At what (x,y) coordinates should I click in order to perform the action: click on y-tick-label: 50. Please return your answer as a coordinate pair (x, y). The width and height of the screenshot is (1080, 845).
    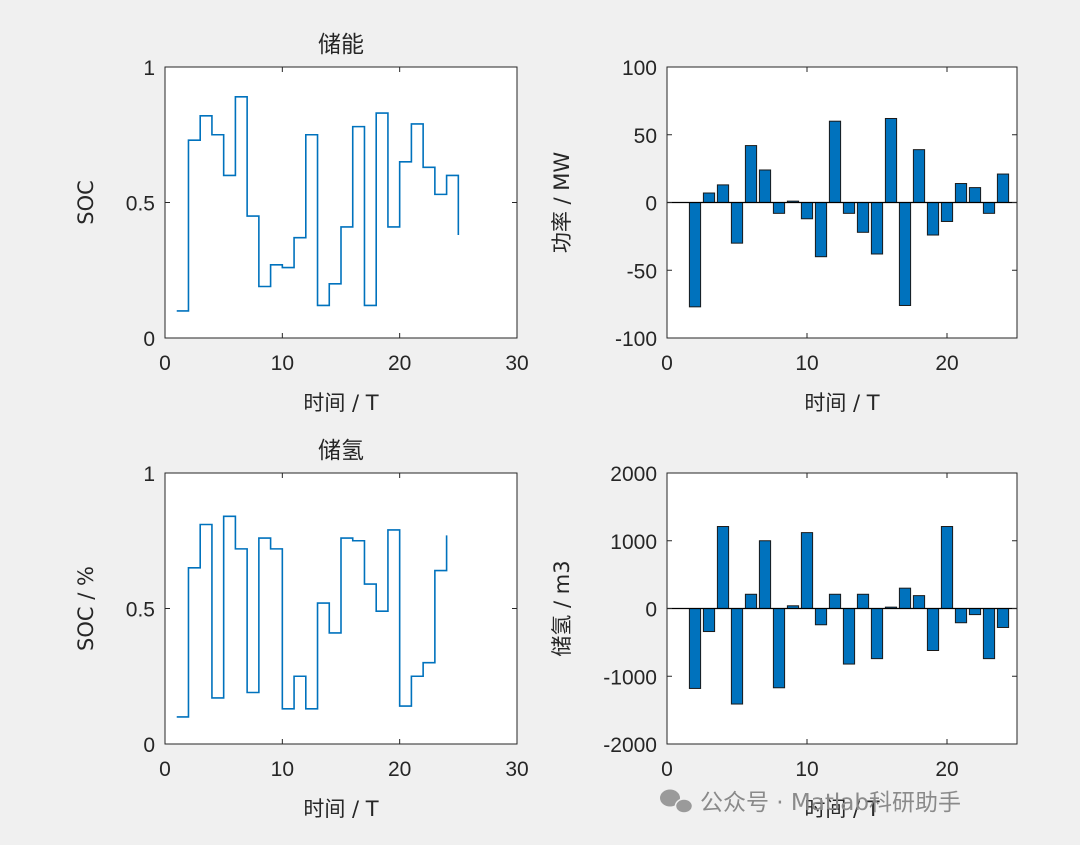
    Looking at the image, I should click on (645, 136).